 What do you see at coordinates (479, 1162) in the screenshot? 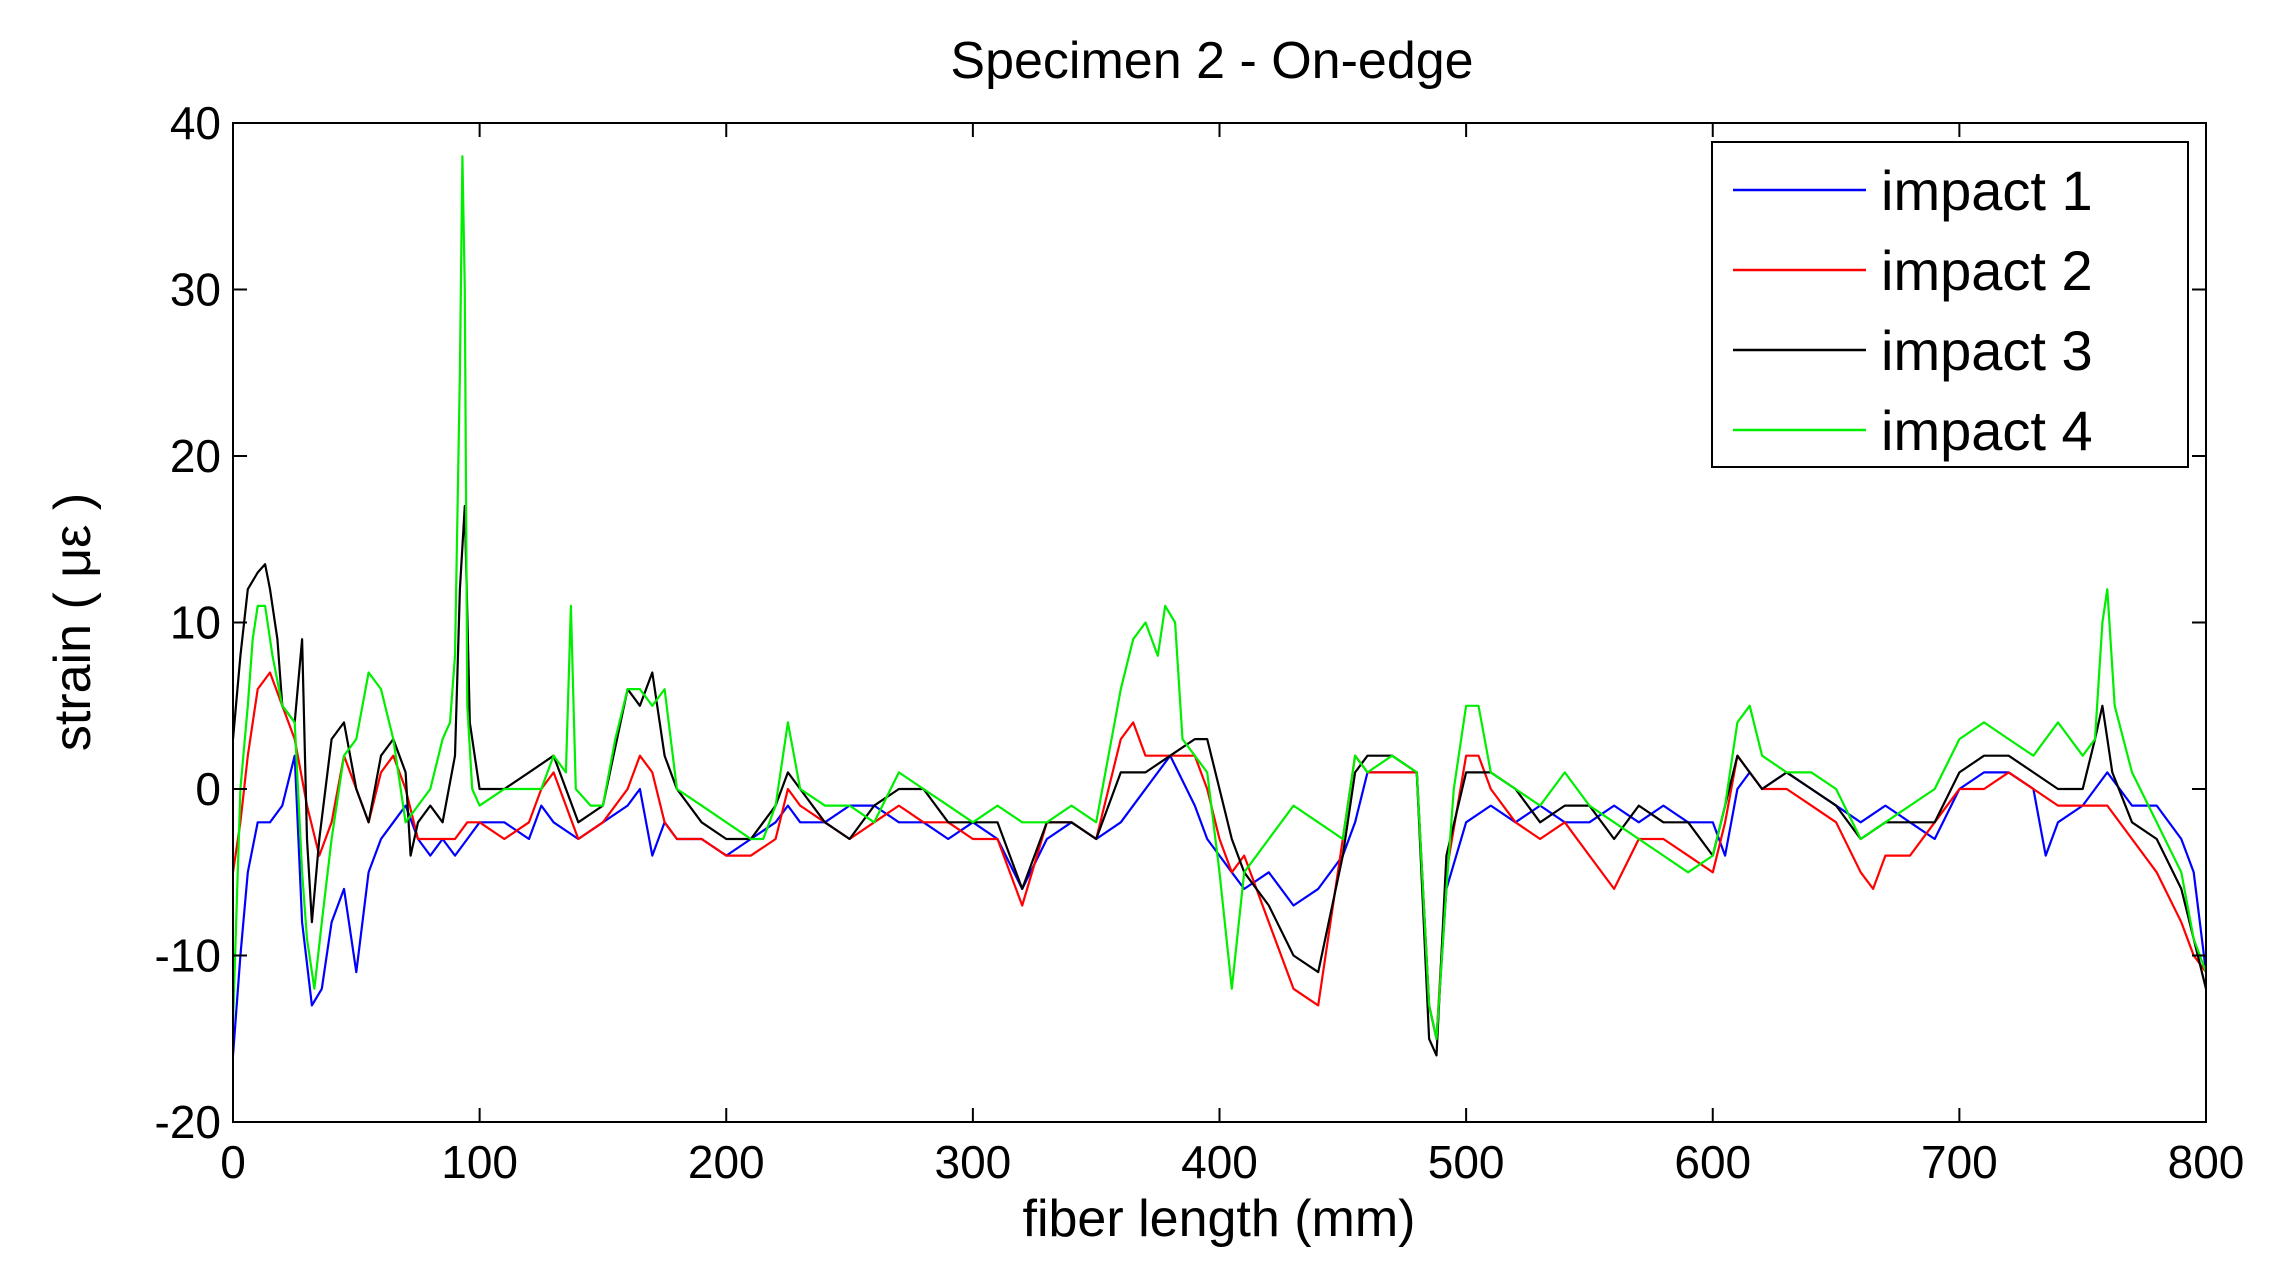
I see `x-tick-label: 100` at bounding box center [479, 1162].